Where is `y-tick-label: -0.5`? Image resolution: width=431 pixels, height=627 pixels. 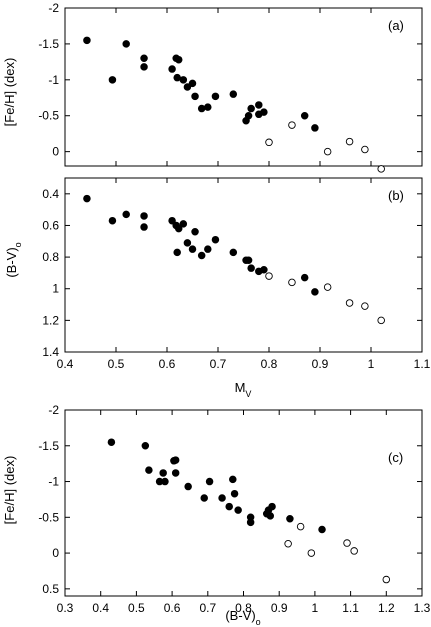 y-tick-label: -0.5 is located at coordinates (48, 517).